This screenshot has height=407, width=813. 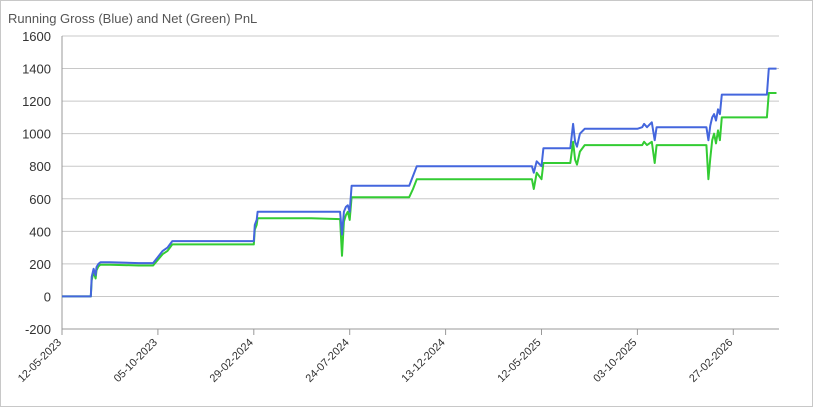 What do you see at coordinates (519, 361) in the screenshot?
I see `x-tick-label: 12-05-2025` at bounding box center [519, 361].